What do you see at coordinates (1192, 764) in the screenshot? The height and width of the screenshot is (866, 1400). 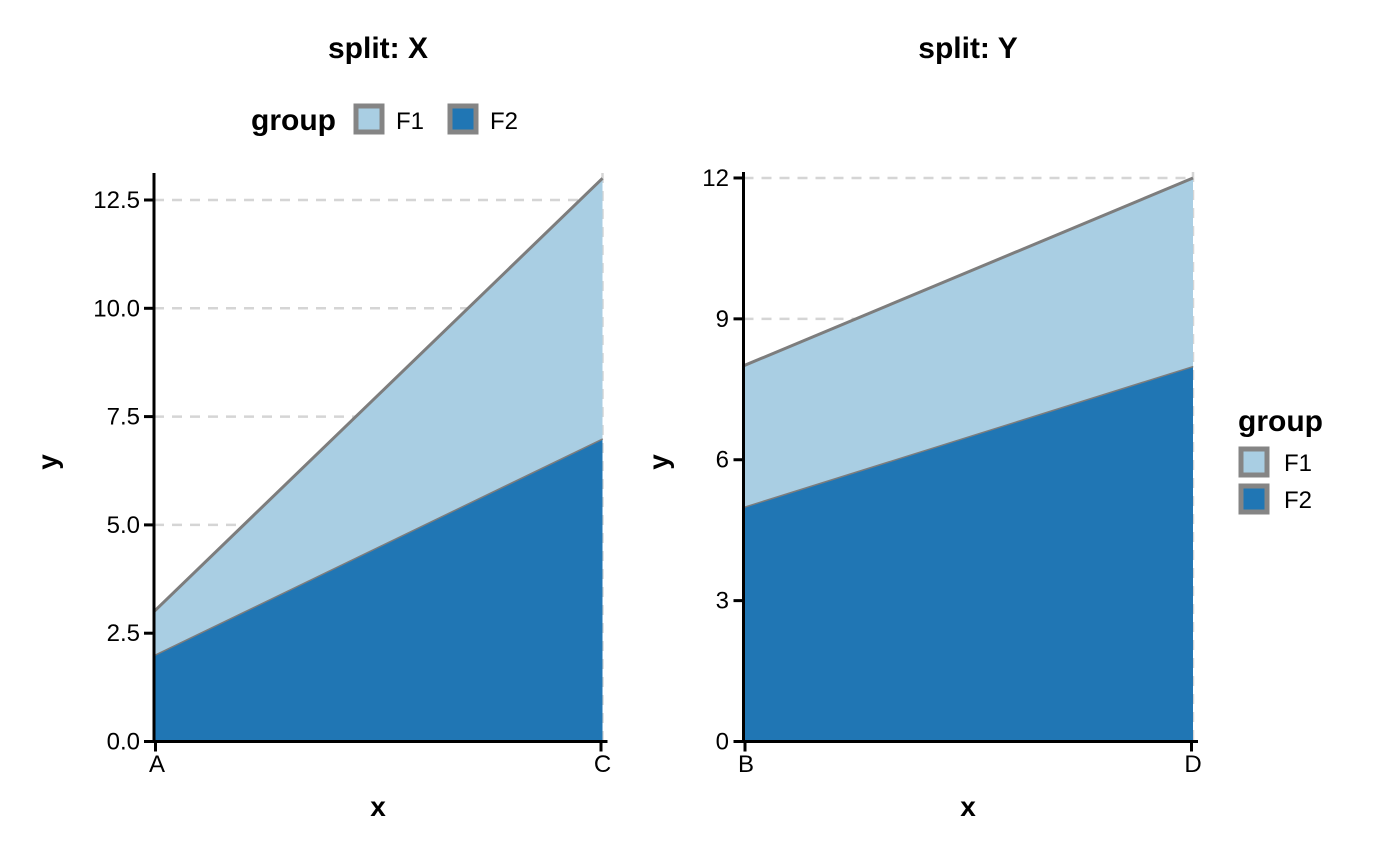 I see `x-tick-label: D` at bounding box center [1192, 764].